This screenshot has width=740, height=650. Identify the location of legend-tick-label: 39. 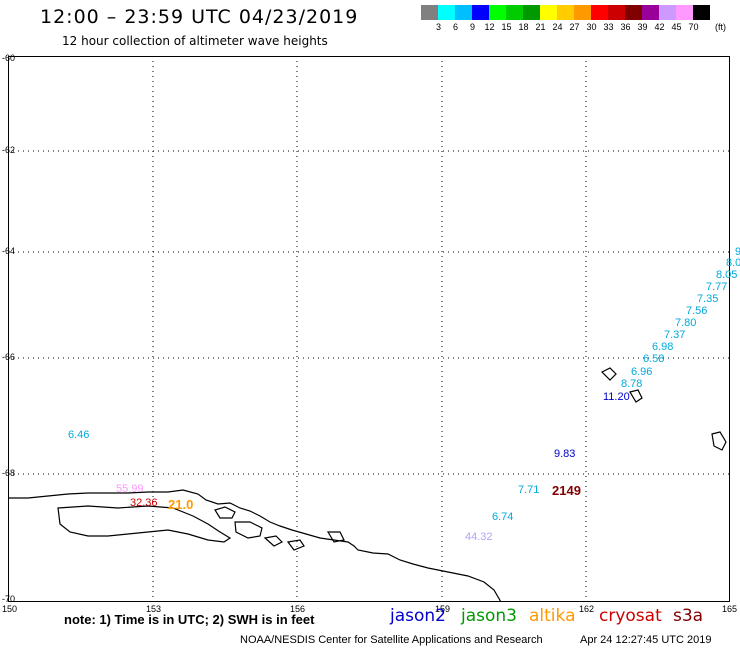
(642, 27).